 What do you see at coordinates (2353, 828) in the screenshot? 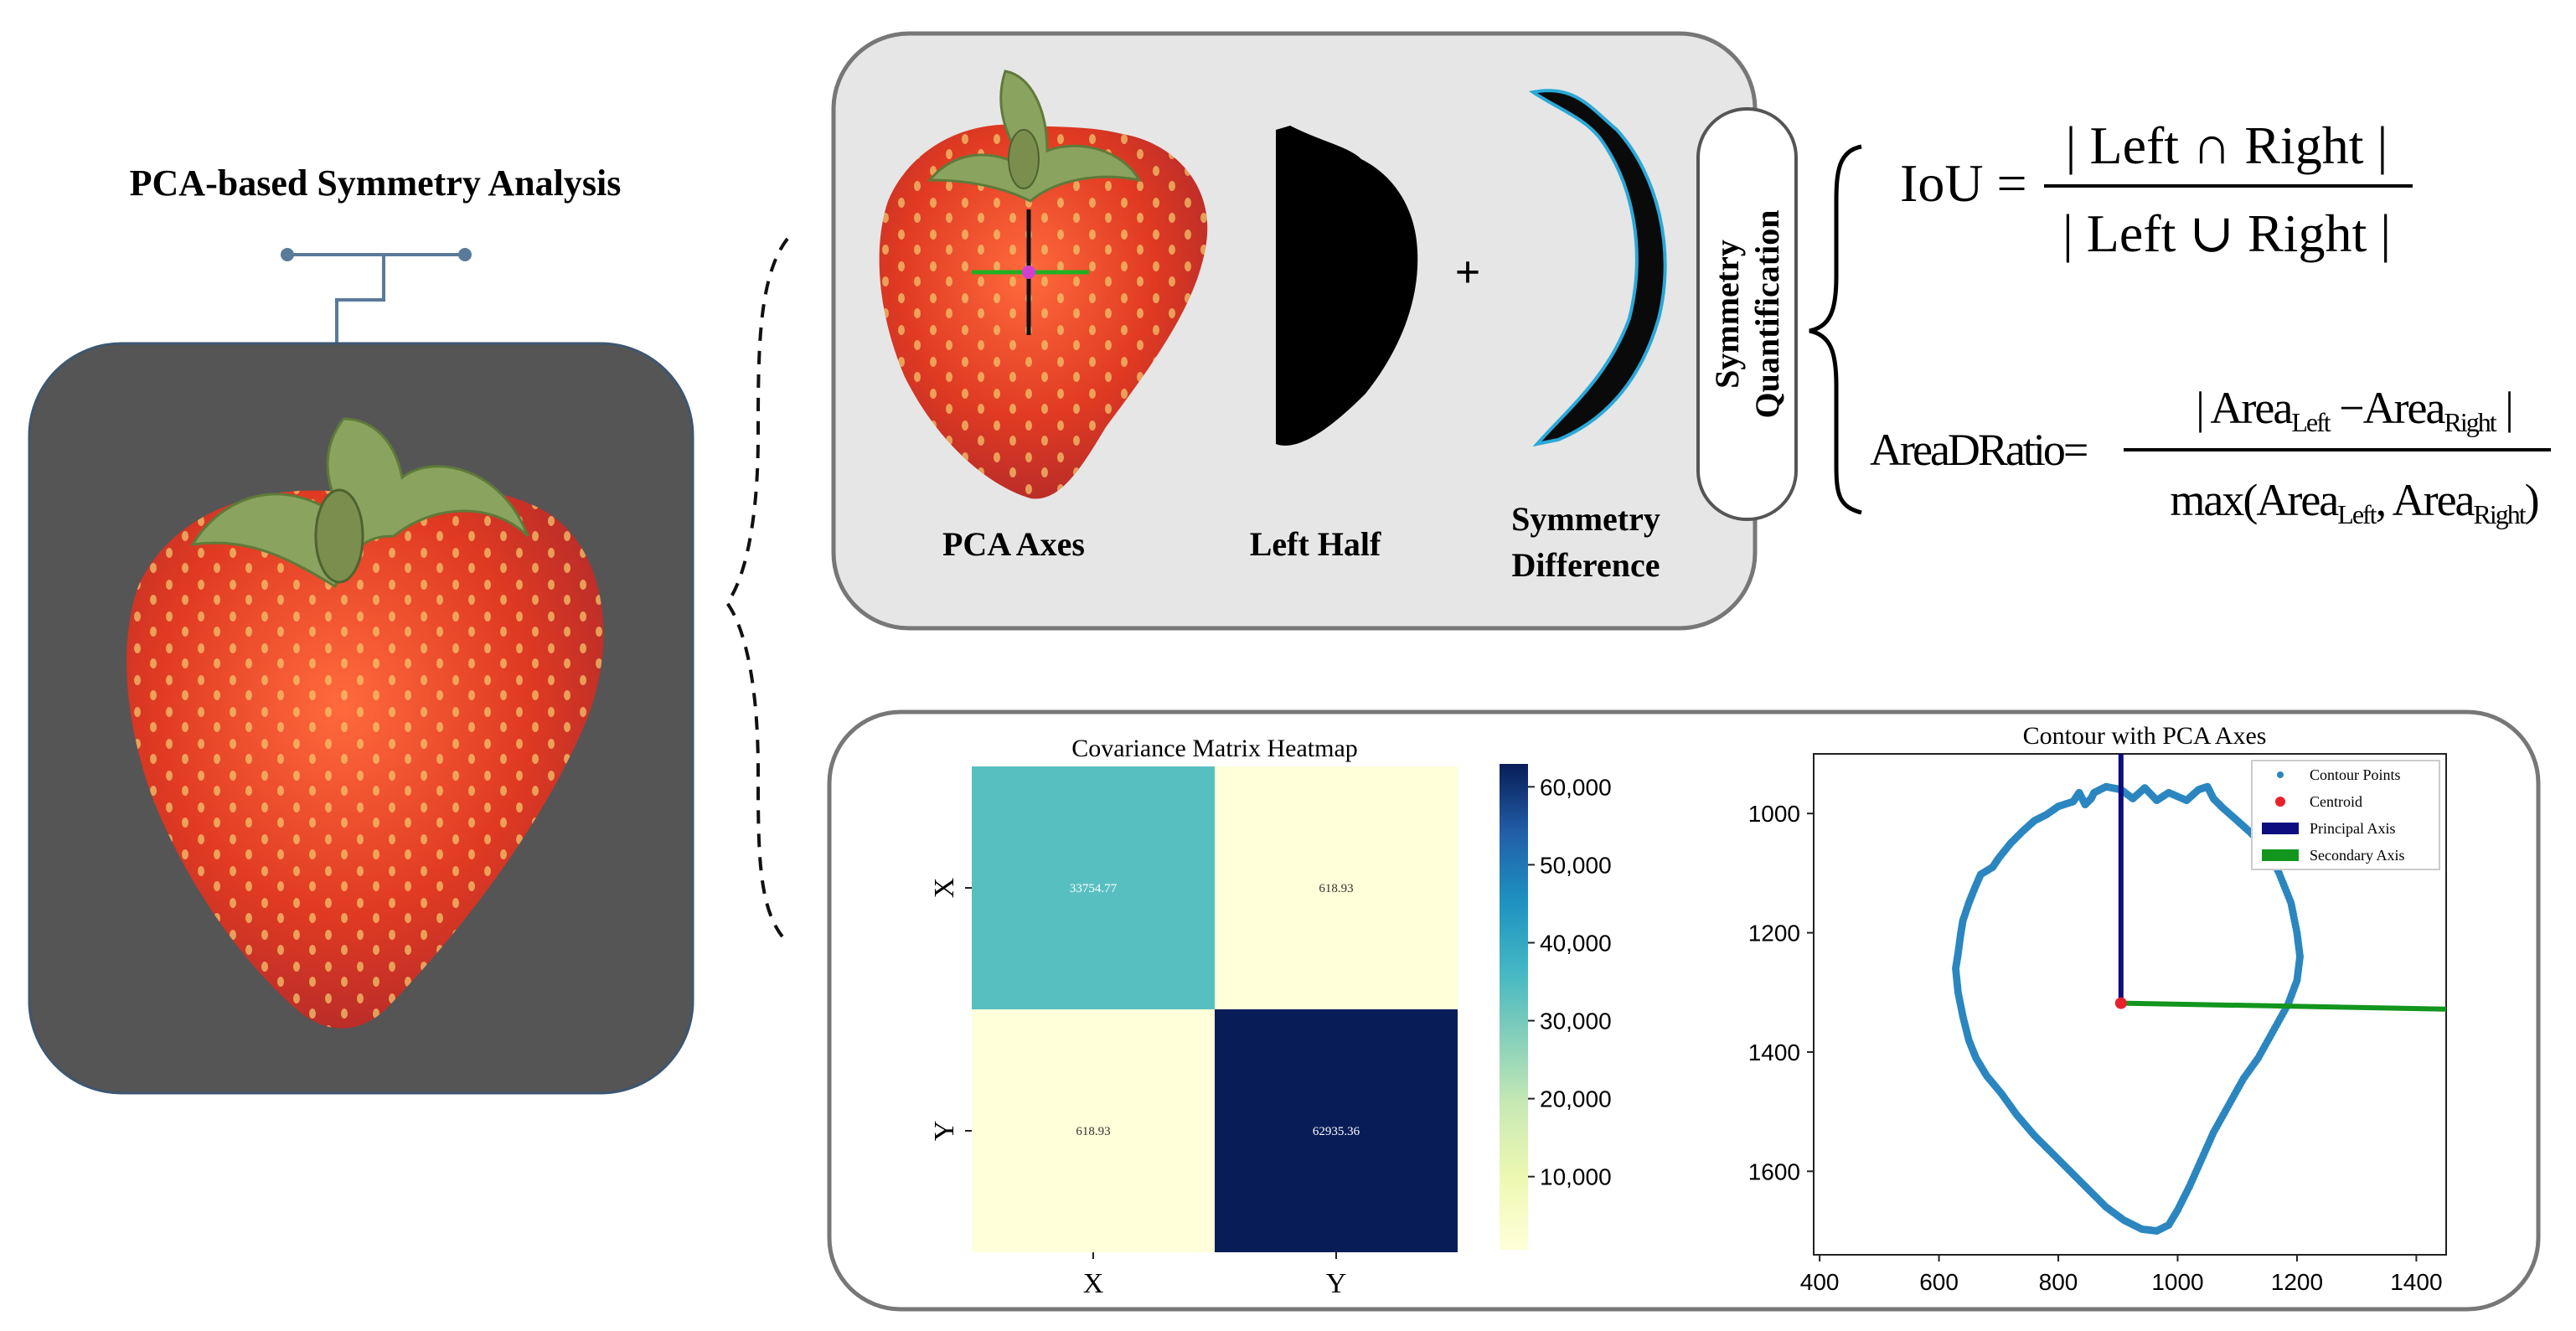
I see `legend-principal-axis: Principal Axis` at bounding box center [2353, 828].